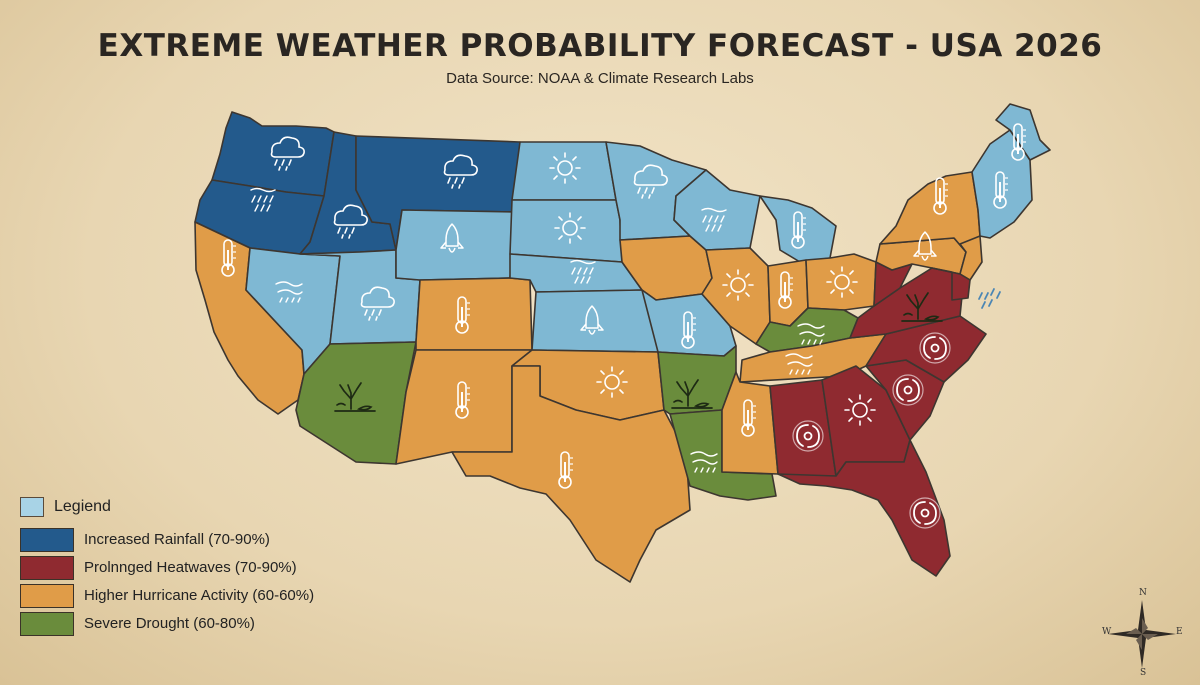 This screenshot has width=1200, height=685. I want to click on state-colorado, so click(474, 314).